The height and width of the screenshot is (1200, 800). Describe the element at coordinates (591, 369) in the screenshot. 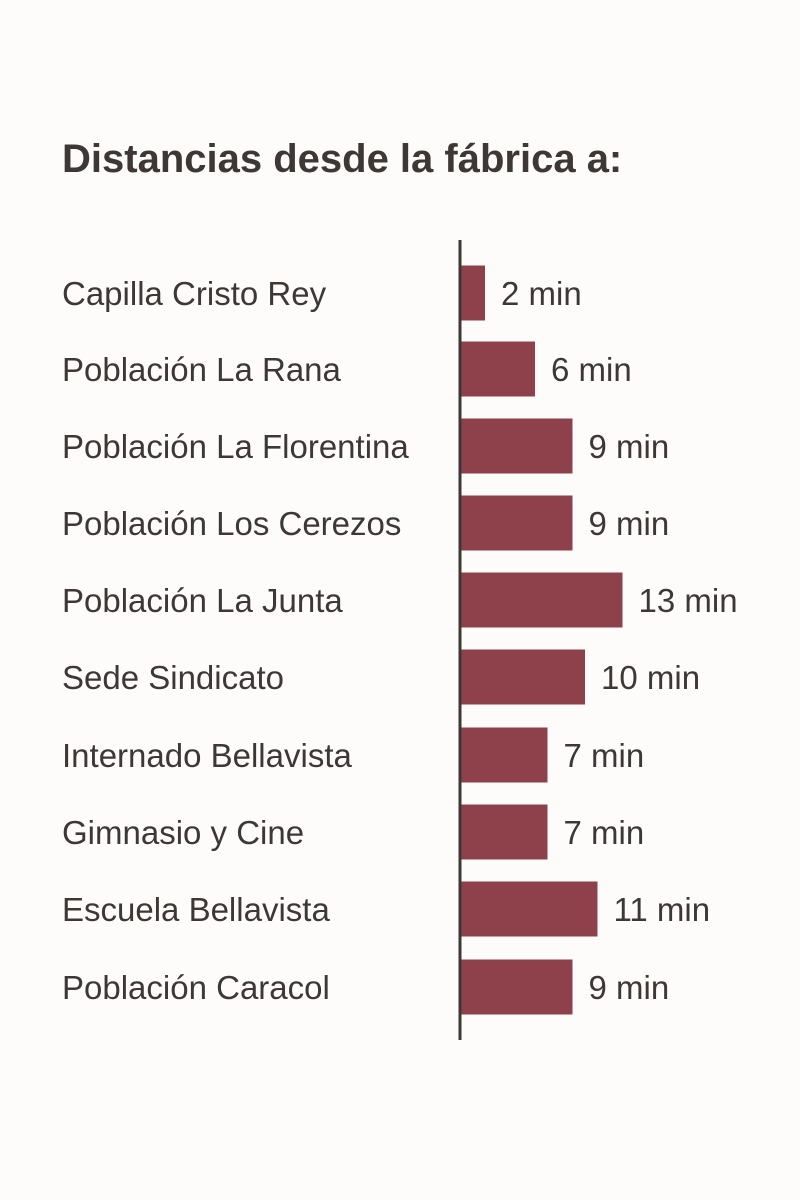

I see `value-label: 6 min` at that location.